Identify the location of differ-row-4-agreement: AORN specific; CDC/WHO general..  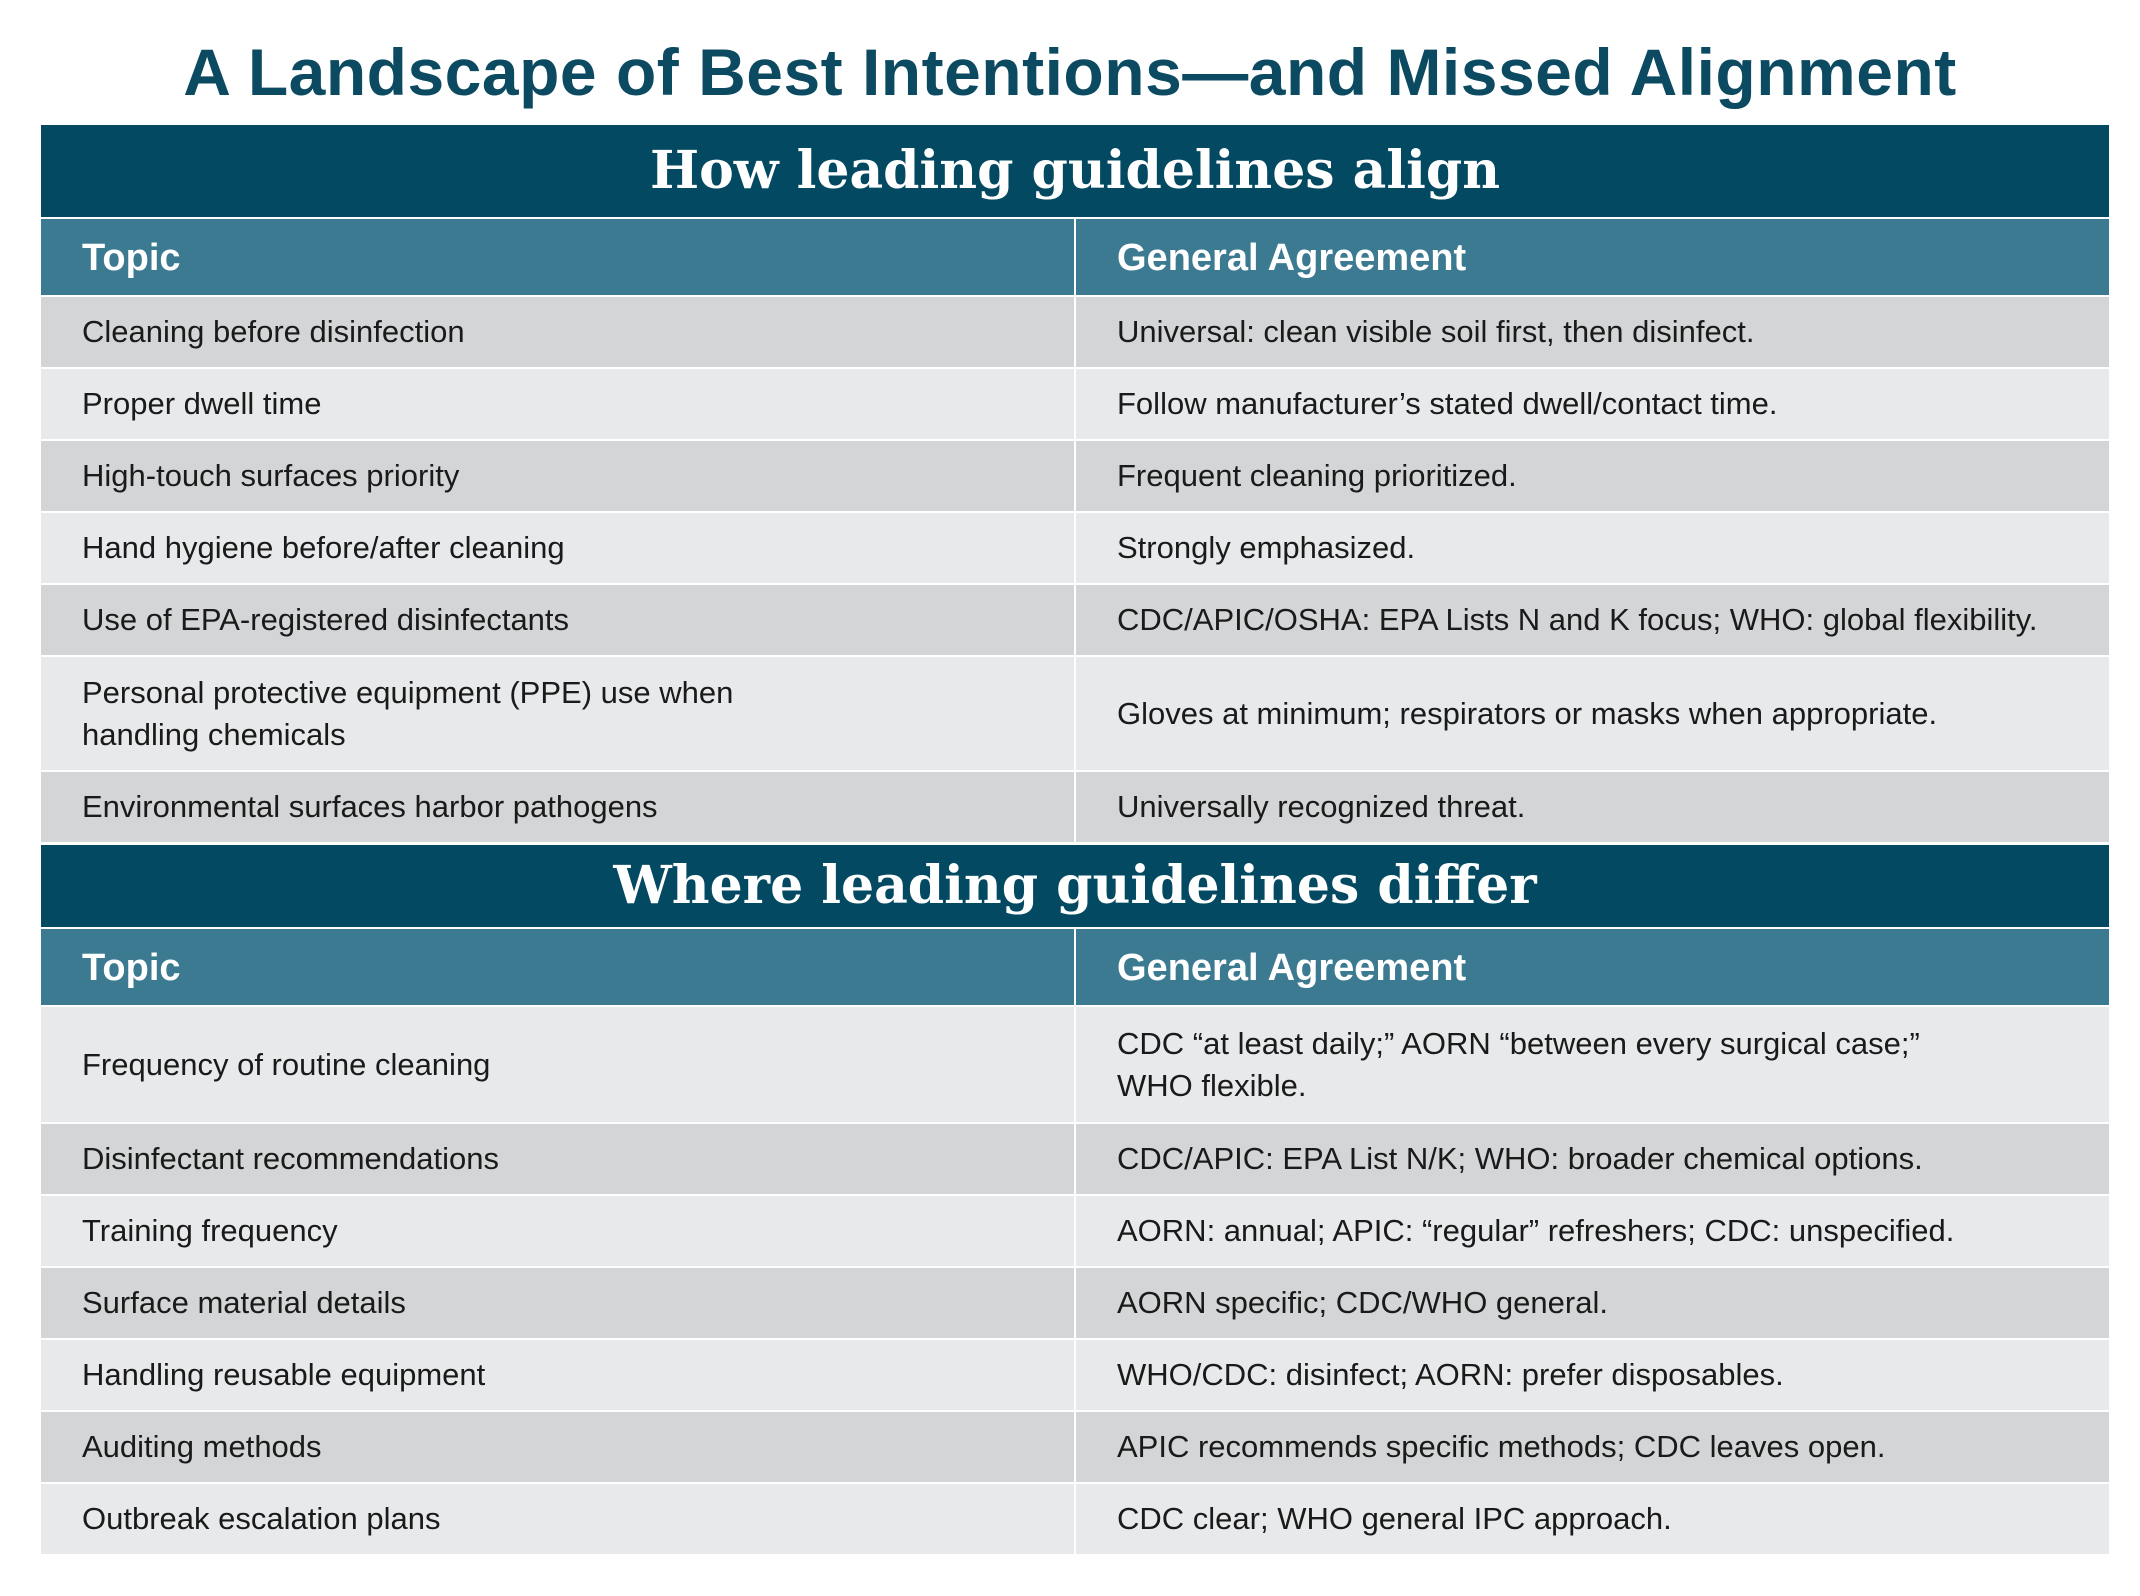
(1591, 1302).